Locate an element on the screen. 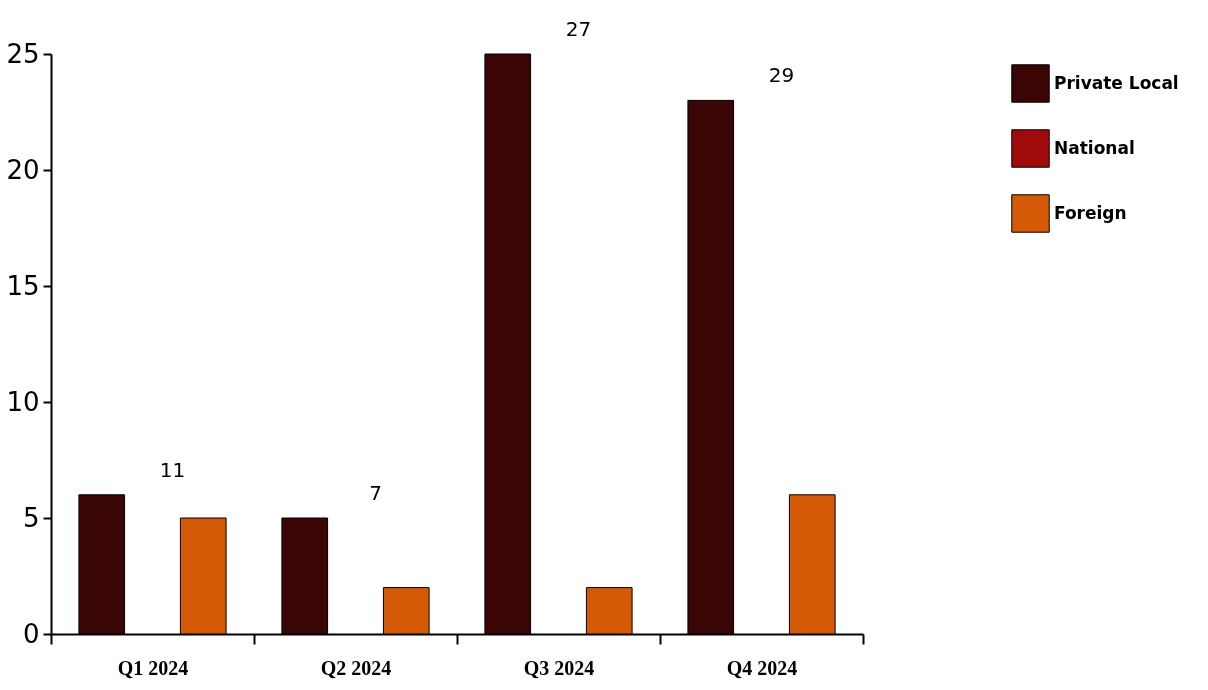  x-tick-label: Q1 2024 is located at coordinates (153, 667).